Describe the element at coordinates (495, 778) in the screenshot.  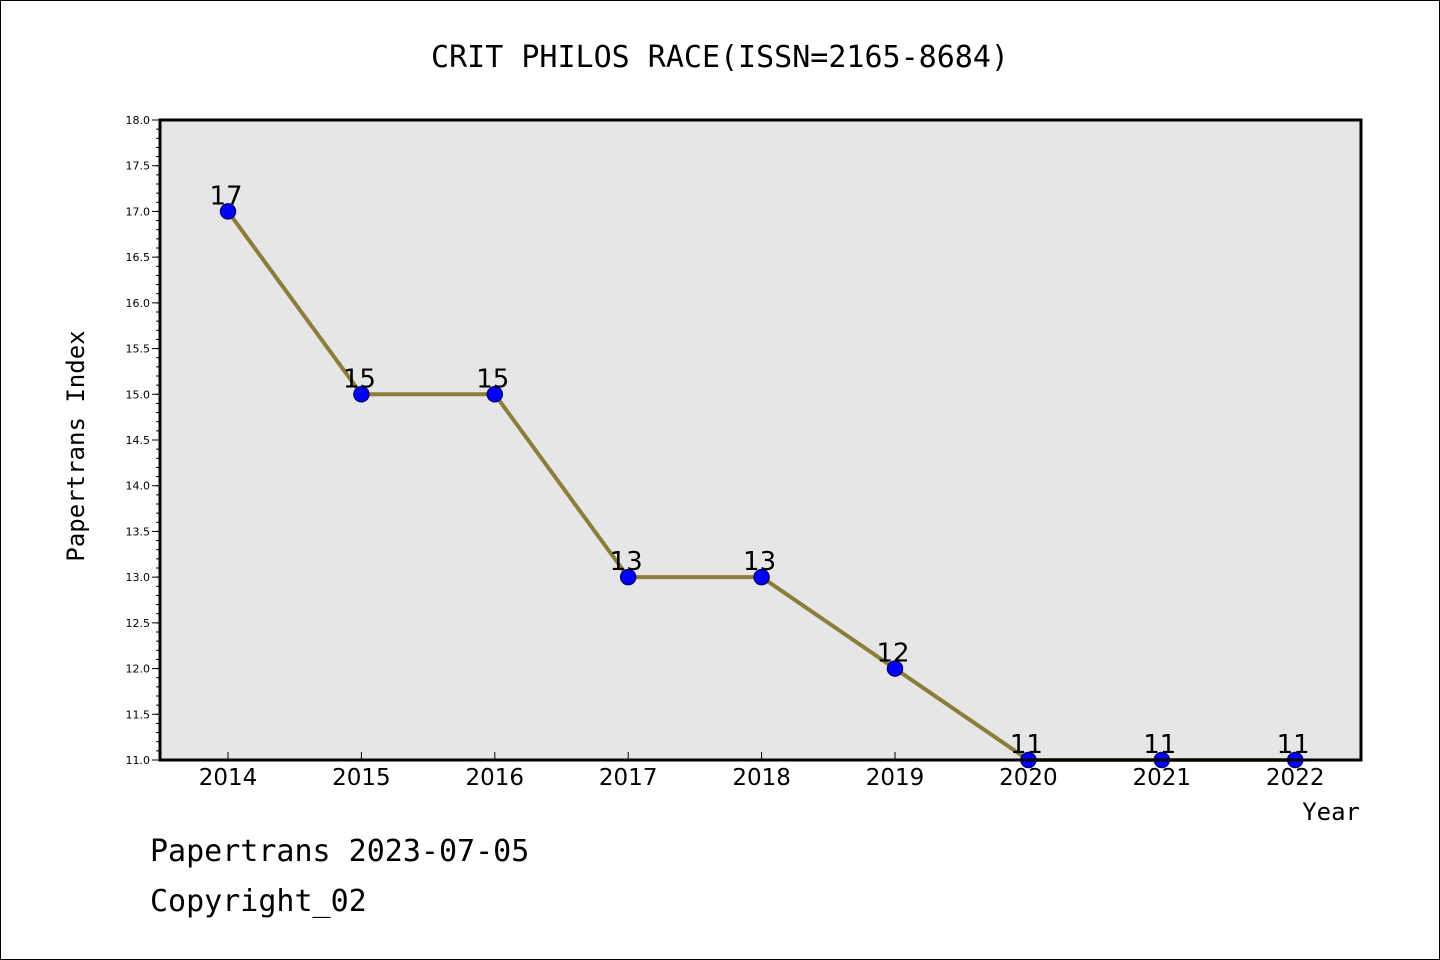
I see `x-tick-label: 2016` at that location.